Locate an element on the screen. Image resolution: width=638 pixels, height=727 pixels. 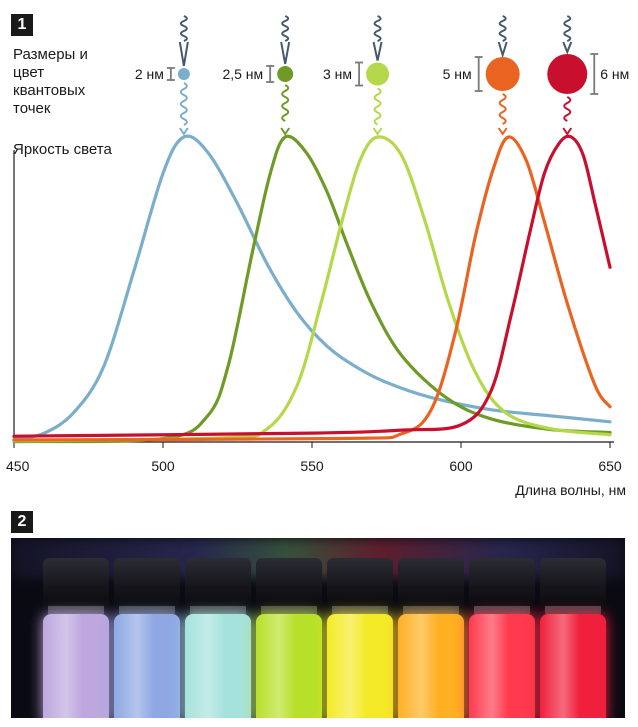
x-tick-label-650: 650 is located at coordinates (610, 466).